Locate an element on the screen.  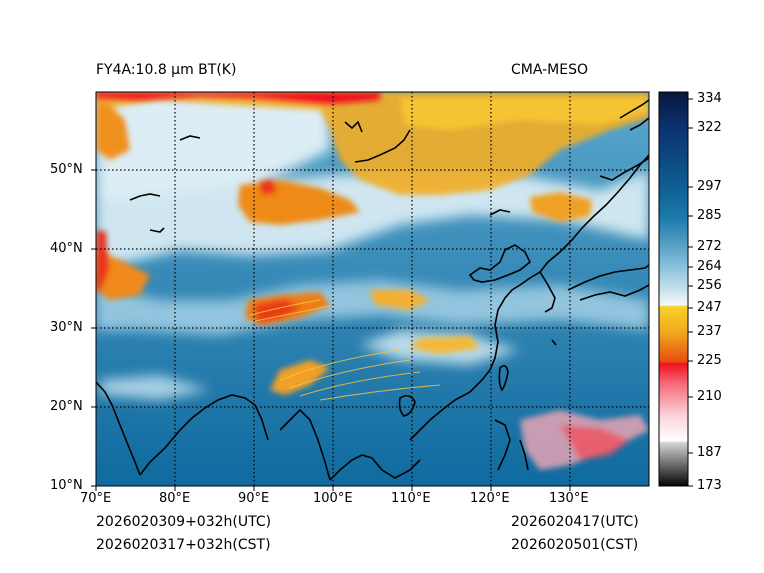
lon-label-110e: 110°E is located at coordinates (411, 498).